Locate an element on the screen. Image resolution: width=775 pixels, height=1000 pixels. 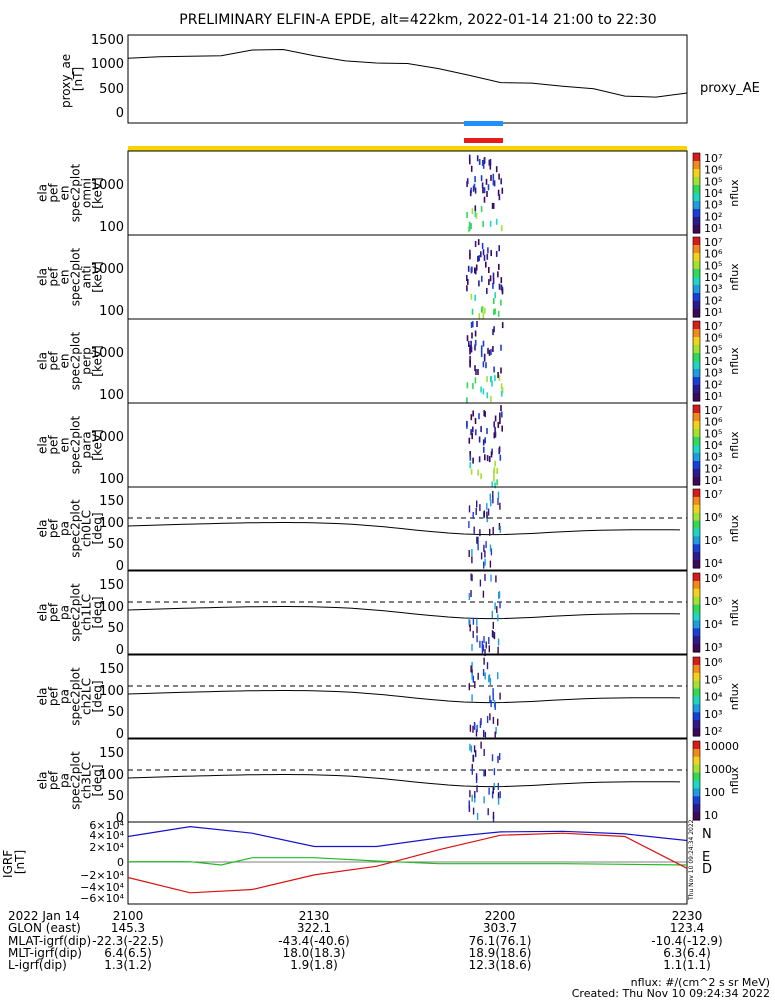
pitch-angle-ytick: 0 is located at coordinates (120, 734).